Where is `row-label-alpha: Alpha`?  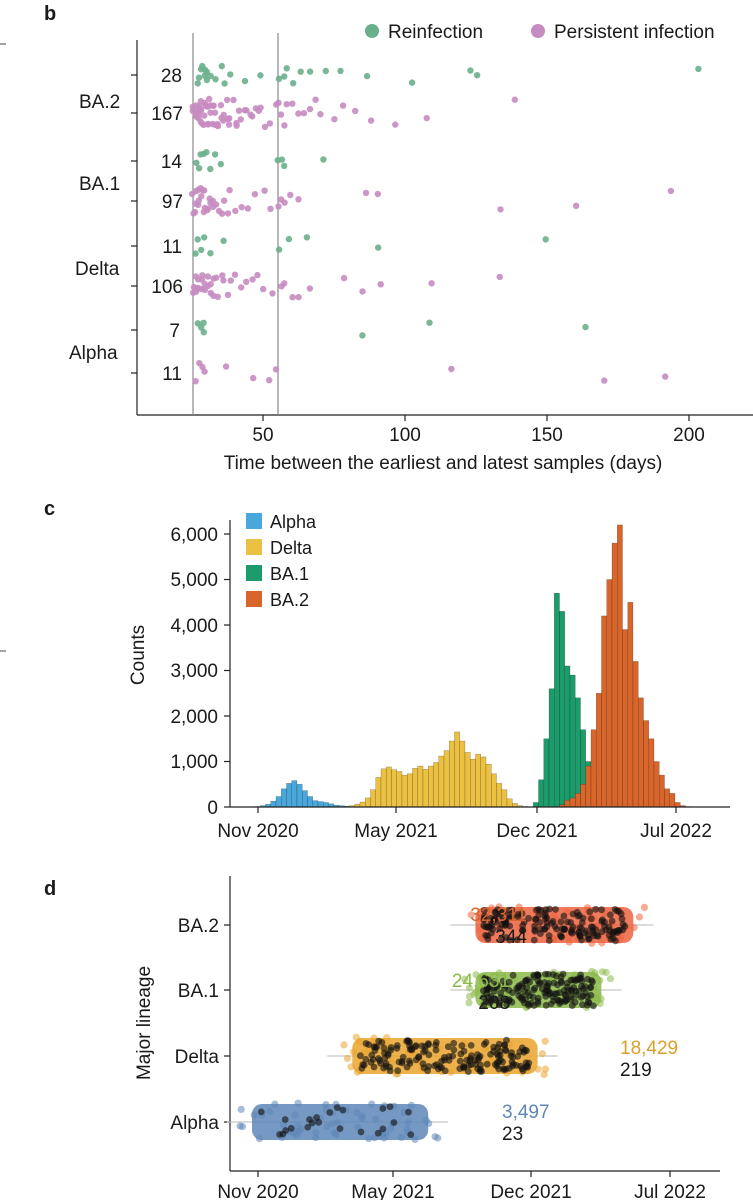 row-label-alpha: Alpha is located at coordinates (194, 1123).